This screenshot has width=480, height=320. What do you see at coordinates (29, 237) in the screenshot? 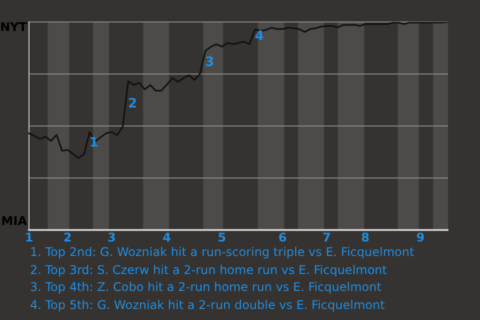
I see `x-tick-label: 1` at bounding box center [29, 237].